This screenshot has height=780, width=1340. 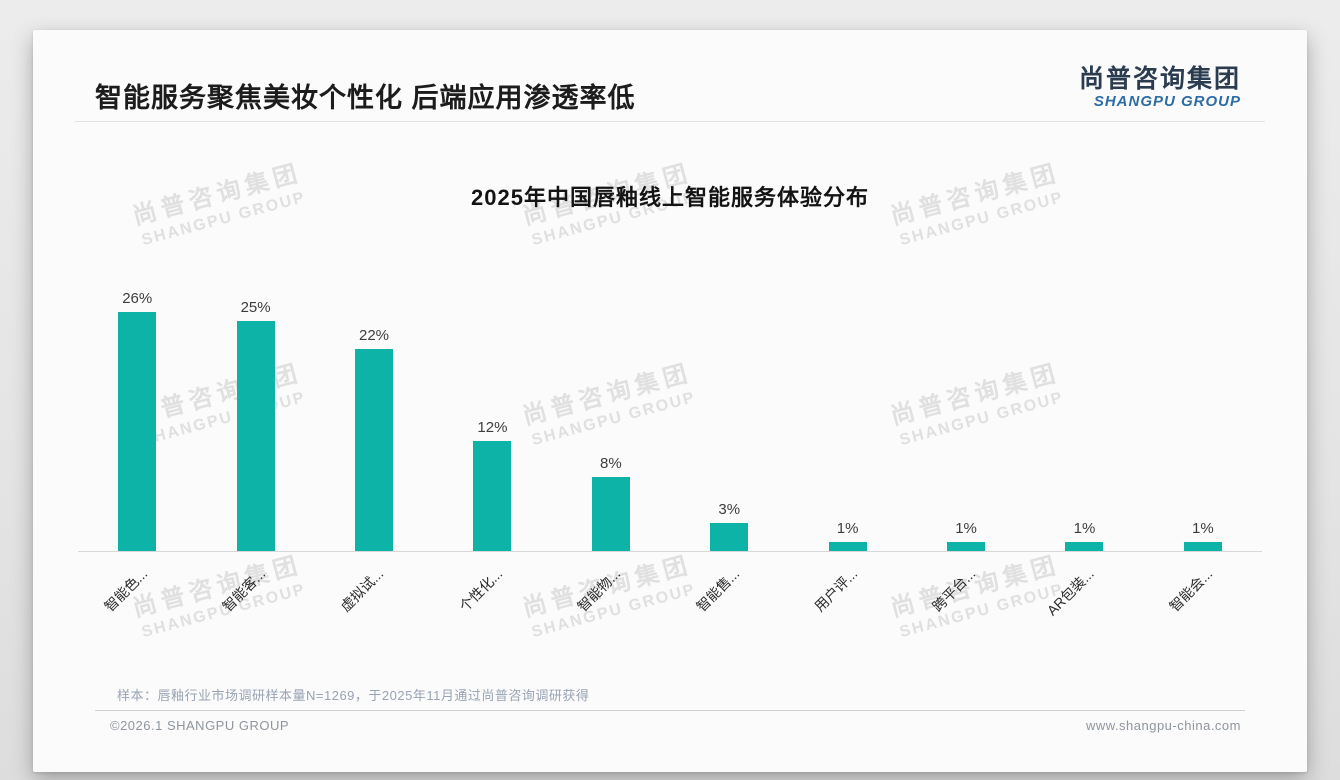 I want to click on bar-column: 8%, so click(x=611, y=503).